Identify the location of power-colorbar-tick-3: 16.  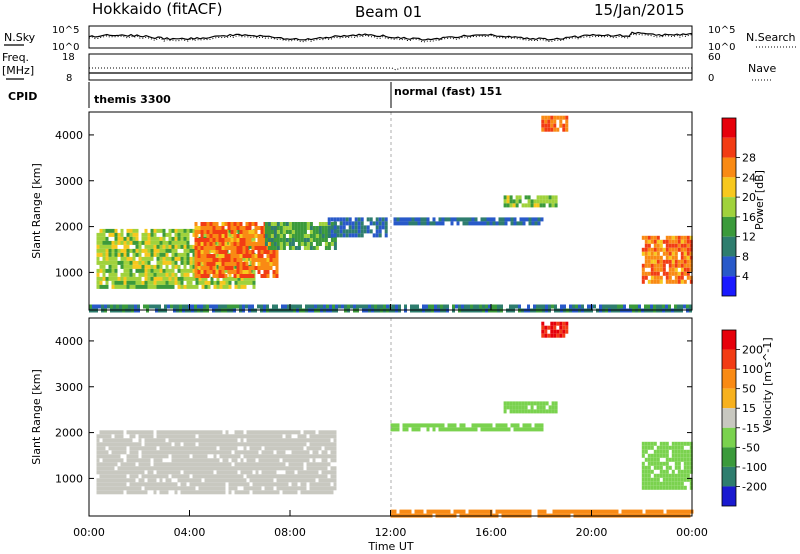
(749, 217).